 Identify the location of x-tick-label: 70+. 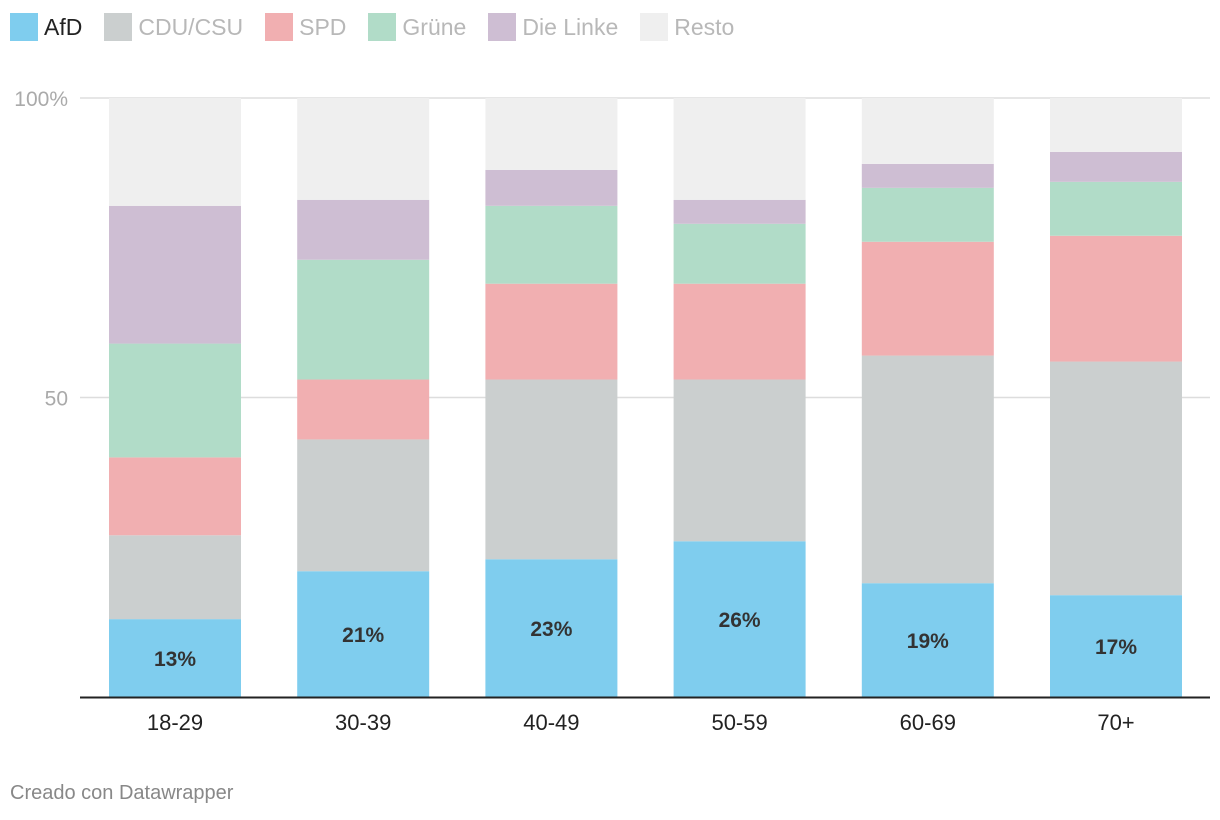
(1115, 722).